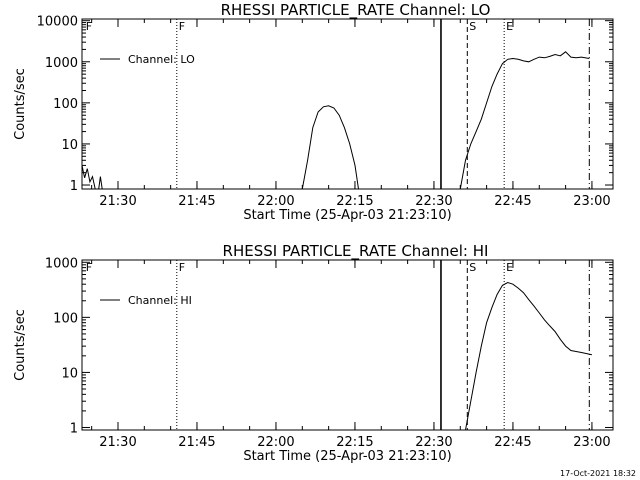  Describe the element at coordinates (356, 10) in the screenshot. I see `chart-title: RHESSI PARTICLE_RATE Channel: LO` at that location.